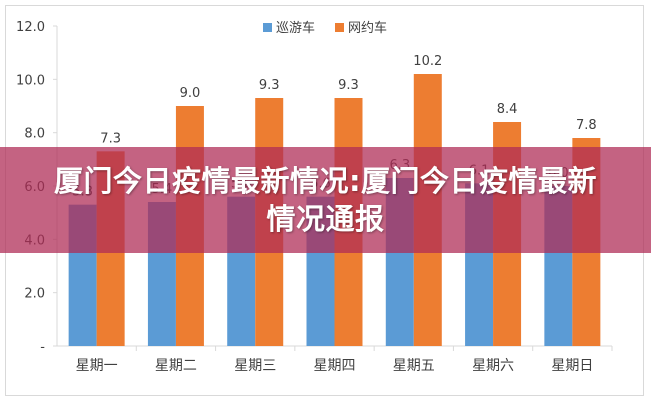  What do you see at coordinates (34, 294) in the screenshot?
I see `y-tick-label: 2.0` at bounding box center [34, 294].